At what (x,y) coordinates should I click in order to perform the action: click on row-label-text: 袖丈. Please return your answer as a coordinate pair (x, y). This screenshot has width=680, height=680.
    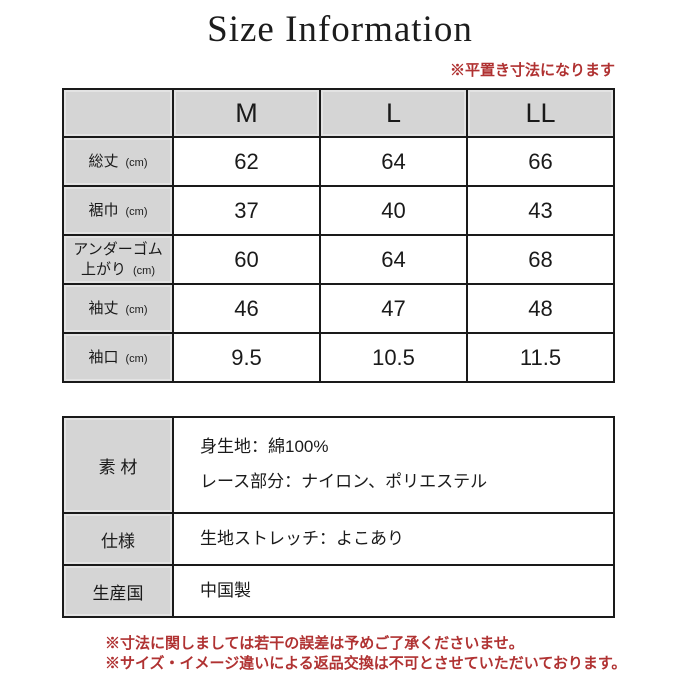
    Looking at the image, I should click on (103, 308).